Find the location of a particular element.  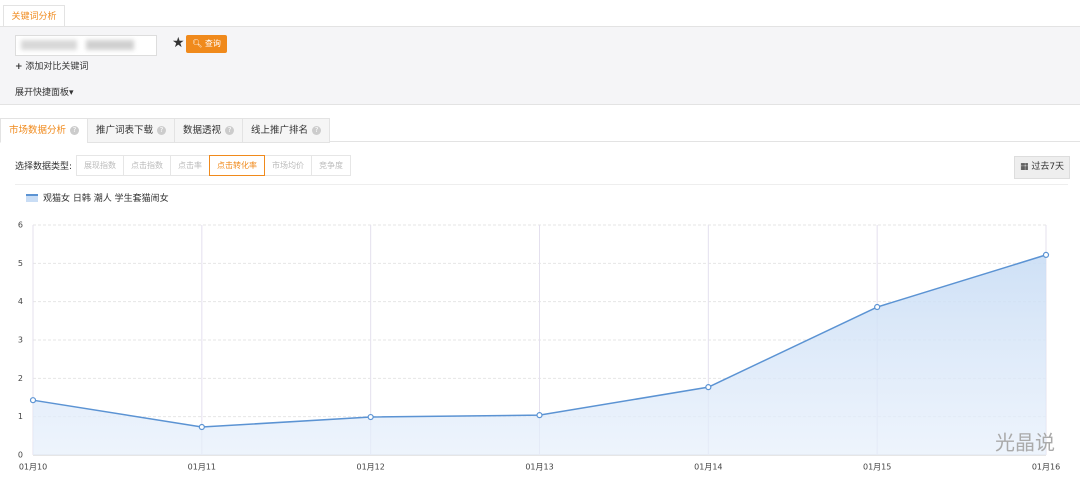

expand-label: 展开快捷面板 is located at coordinates (42, 93).